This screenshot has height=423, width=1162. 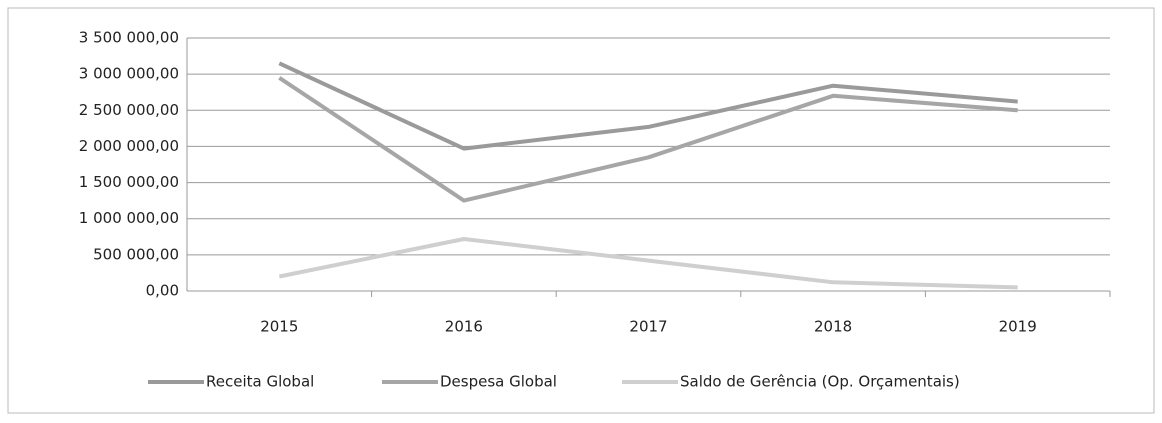 I want to click on x-tick-label: 2016, so click(x=464, y=327).